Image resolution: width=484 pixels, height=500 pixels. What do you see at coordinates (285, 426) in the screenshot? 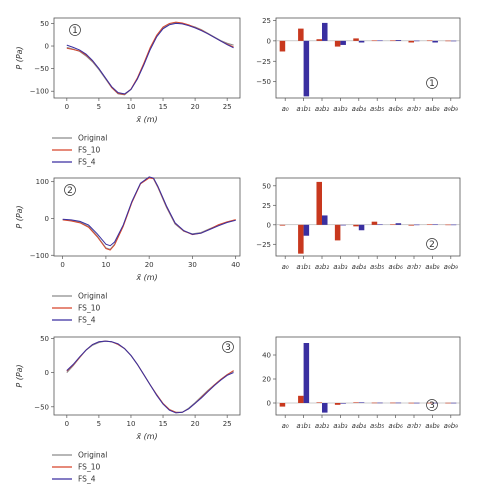
I see `coef-label: a₀` at bounding box center [285, 426].